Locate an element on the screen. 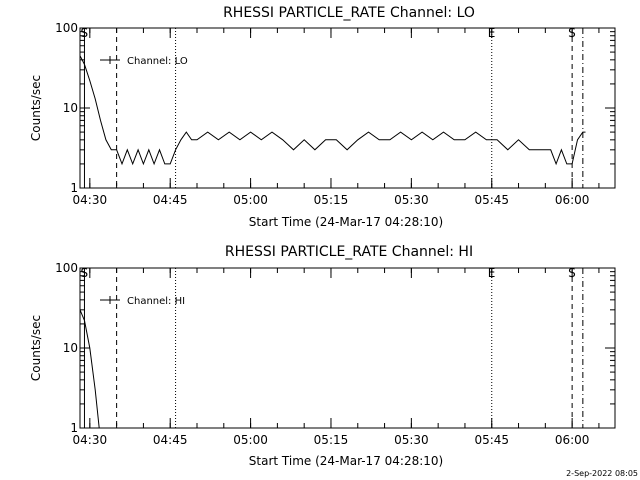 The height and width of the screenshot is (480, 640). series-line is located at coordinates (90, 368).